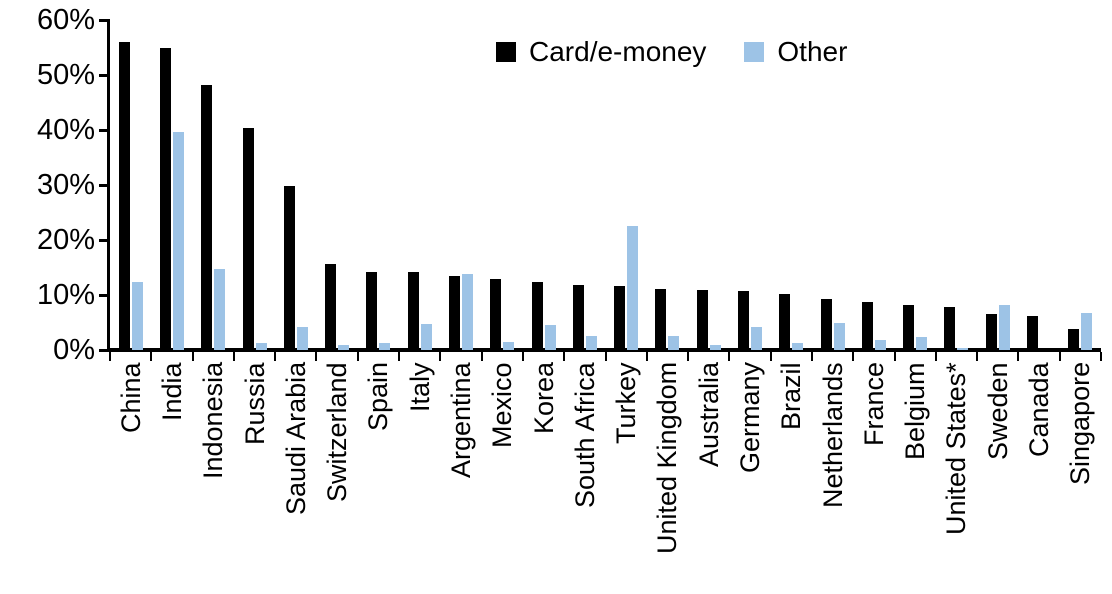  Describe the element at coordinates (956, 448) in the screenshot. I see `x-axis-label: United States*` at that location.